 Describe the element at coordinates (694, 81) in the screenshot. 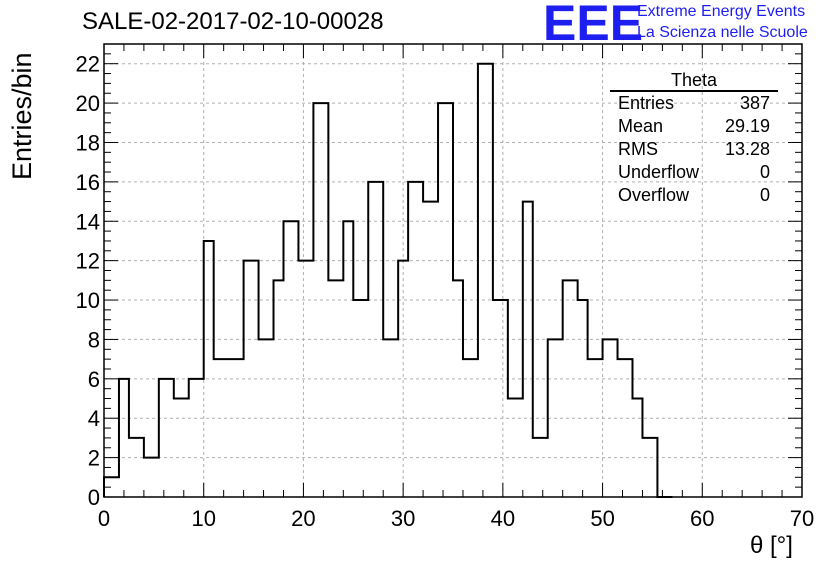

I see `stats-title: Theta` at that location.